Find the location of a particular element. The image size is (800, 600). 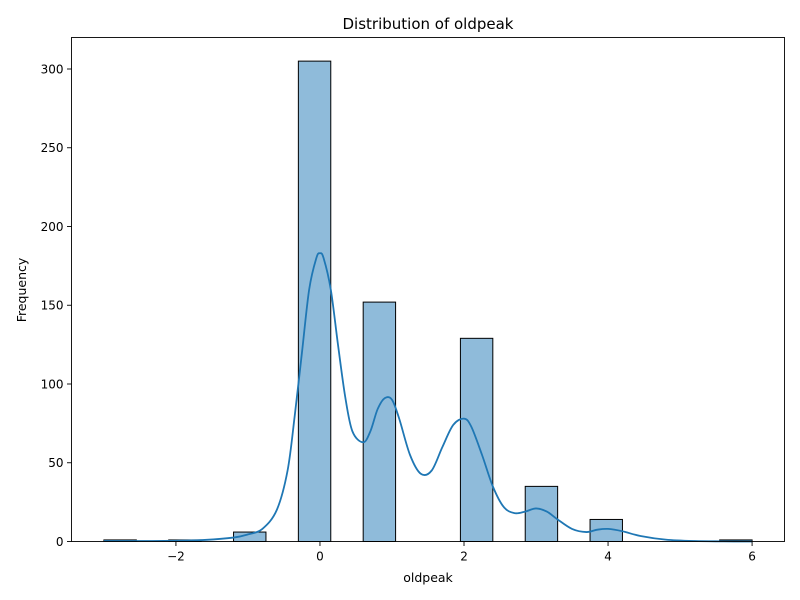

x-tick-label: 4 is located at coordinates (608, 557).